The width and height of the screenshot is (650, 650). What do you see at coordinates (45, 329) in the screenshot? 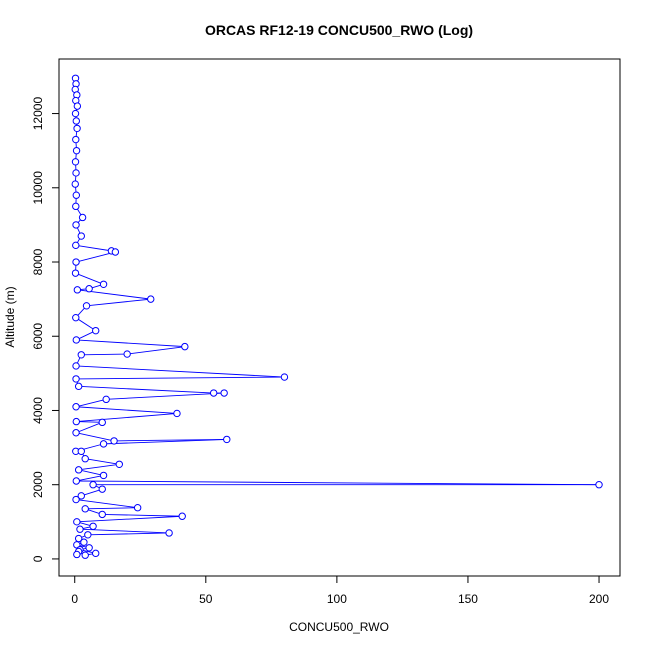
I see `y-axis: 0 2000 4000 6000 8000 10000 12000` at bounding box center [45, 329].